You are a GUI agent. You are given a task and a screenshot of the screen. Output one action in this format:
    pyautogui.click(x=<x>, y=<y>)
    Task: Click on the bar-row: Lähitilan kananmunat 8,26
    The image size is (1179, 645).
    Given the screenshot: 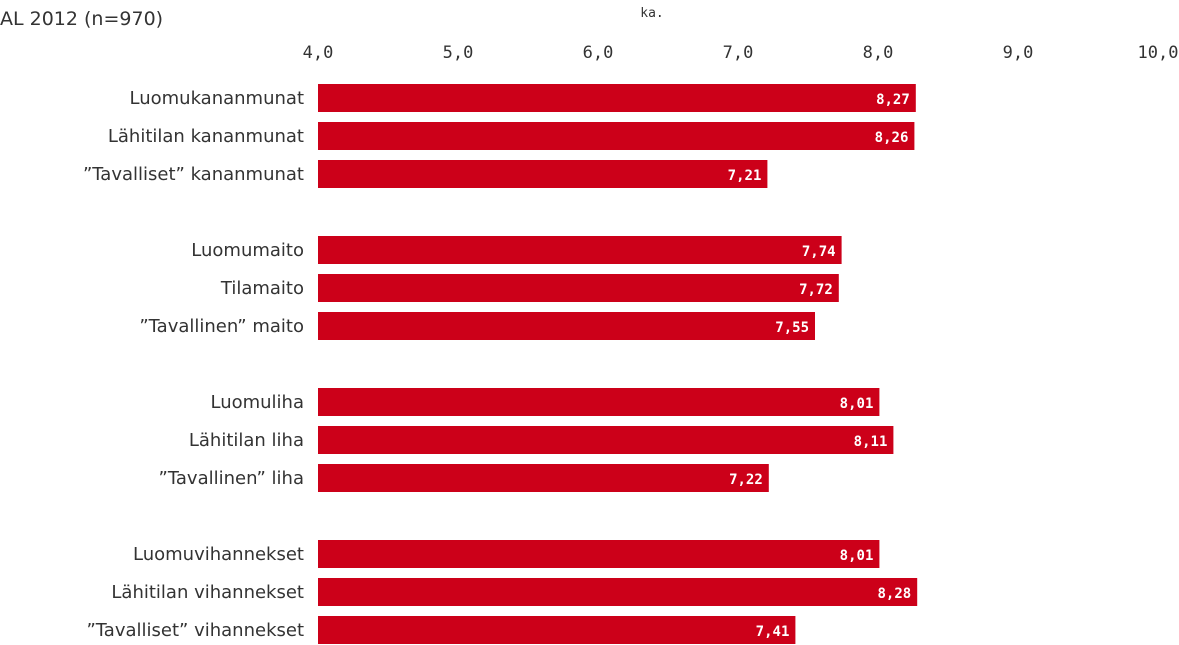 What is the action you would take?
    pyautogui.click(x=511, y=136)
    